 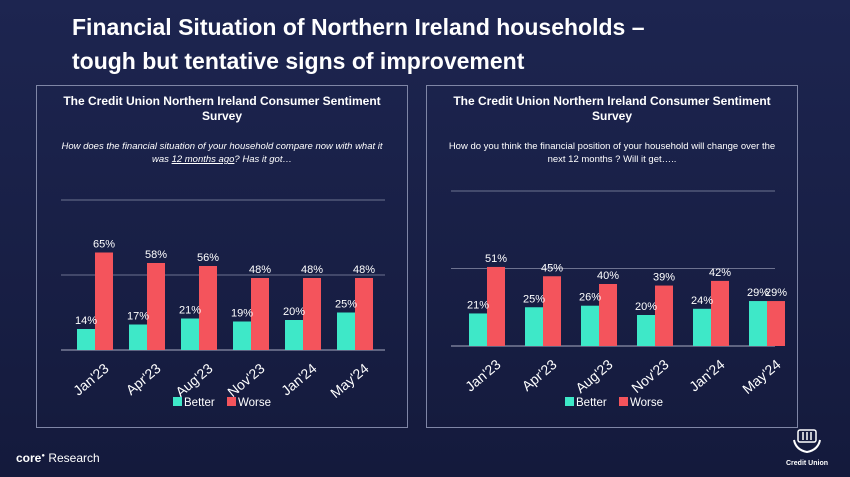 I want to click on data-label-worse: 65%, so click(x=104, y=245).